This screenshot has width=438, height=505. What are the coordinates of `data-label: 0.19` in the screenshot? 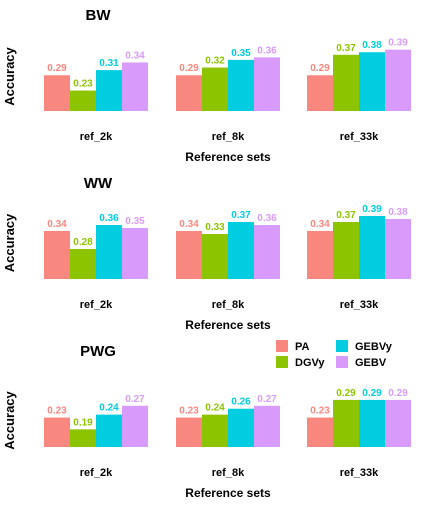 It's located at (83, 422).